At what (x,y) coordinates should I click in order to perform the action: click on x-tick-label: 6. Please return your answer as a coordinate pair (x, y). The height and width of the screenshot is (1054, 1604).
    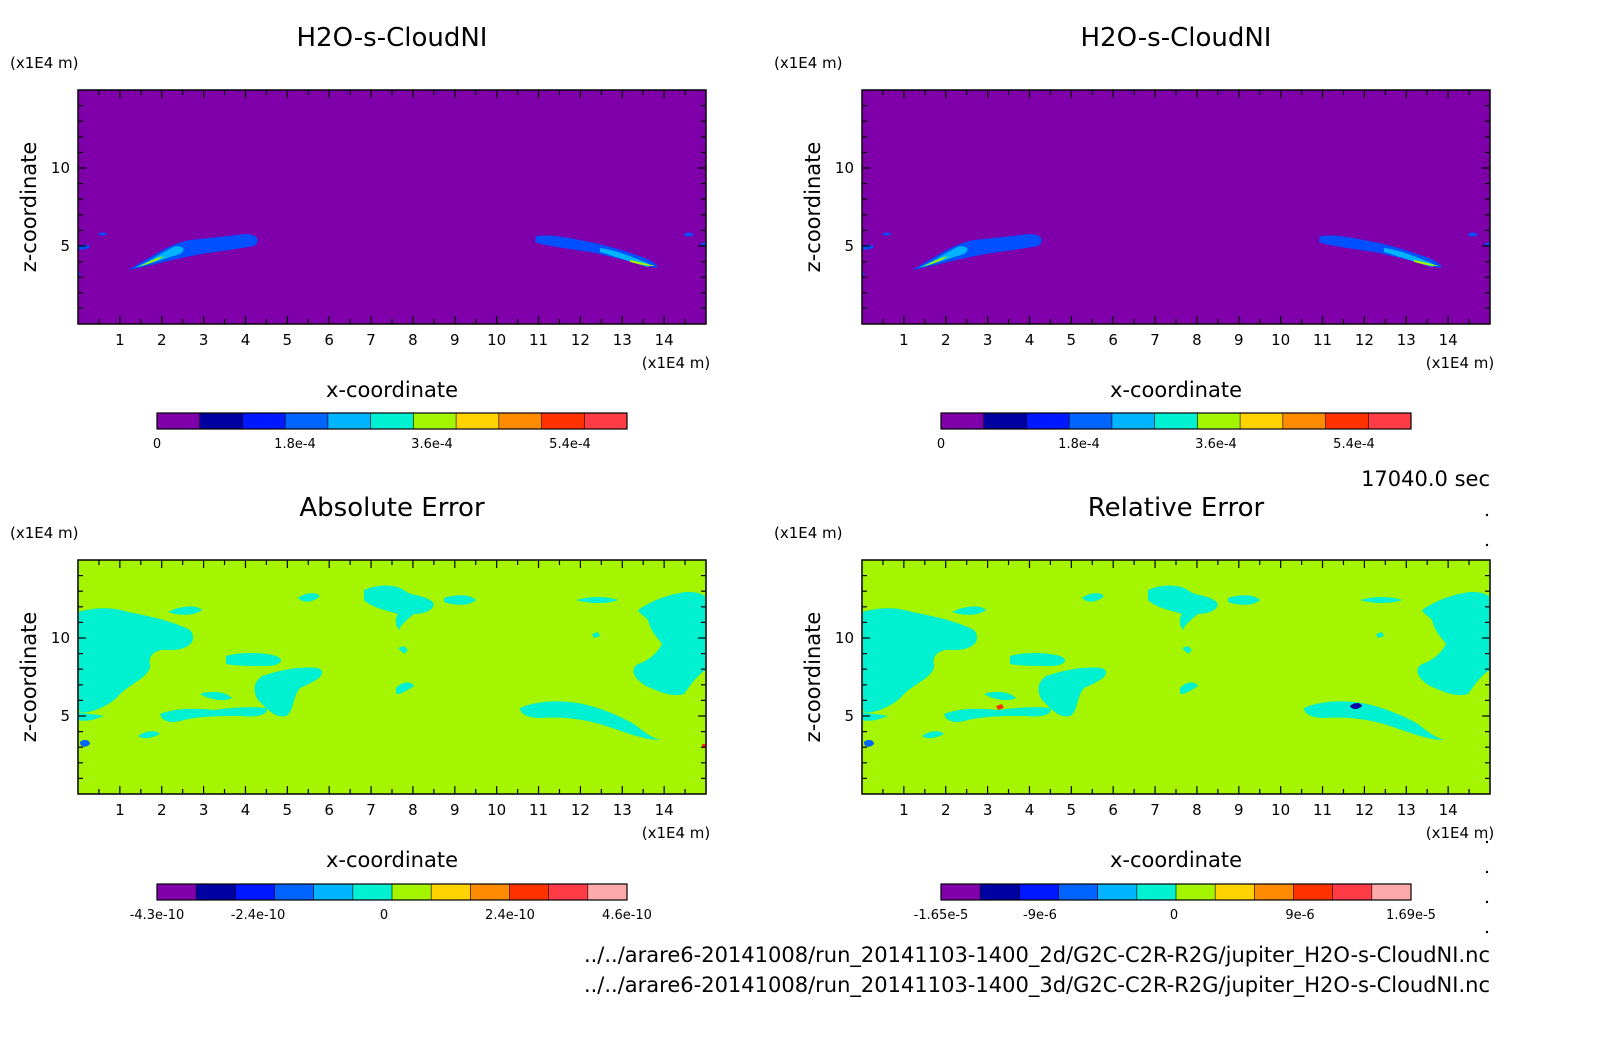
    Looking at the image, I should click on (329, 340).